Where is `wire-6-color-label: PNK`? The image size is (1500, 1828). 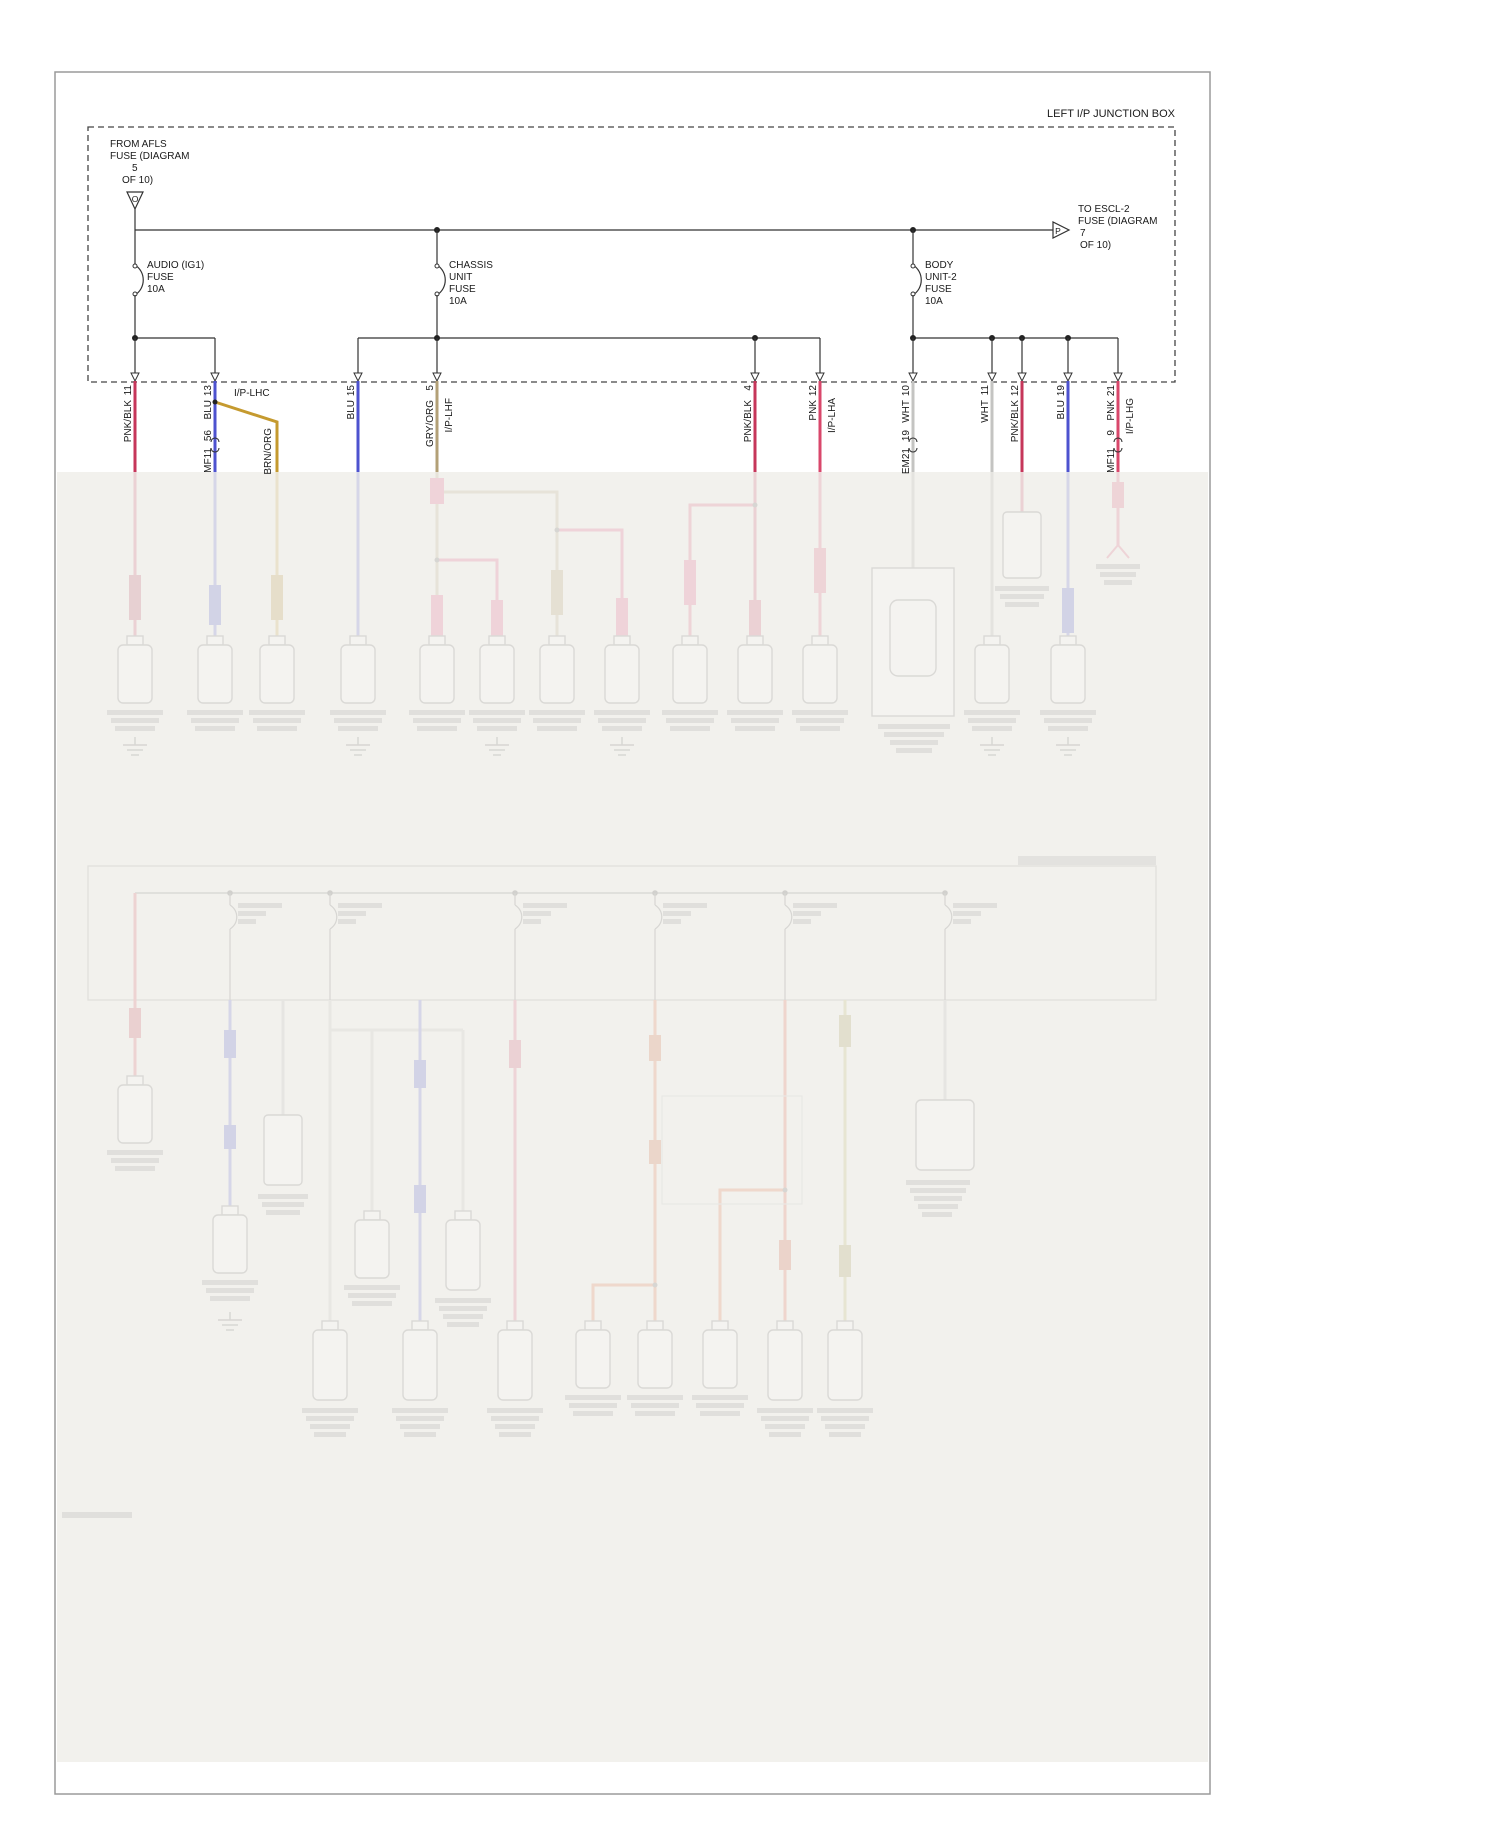 wire-6-color-label: PNK is located at coordinates (813, 410).